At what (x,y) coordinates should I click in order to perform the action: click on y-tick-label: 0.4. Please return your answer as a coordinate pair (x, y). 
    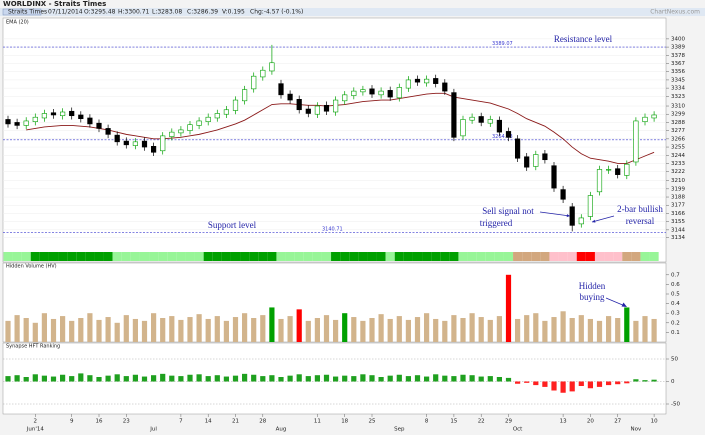
    Looking at the image, I should click on (675, 304).